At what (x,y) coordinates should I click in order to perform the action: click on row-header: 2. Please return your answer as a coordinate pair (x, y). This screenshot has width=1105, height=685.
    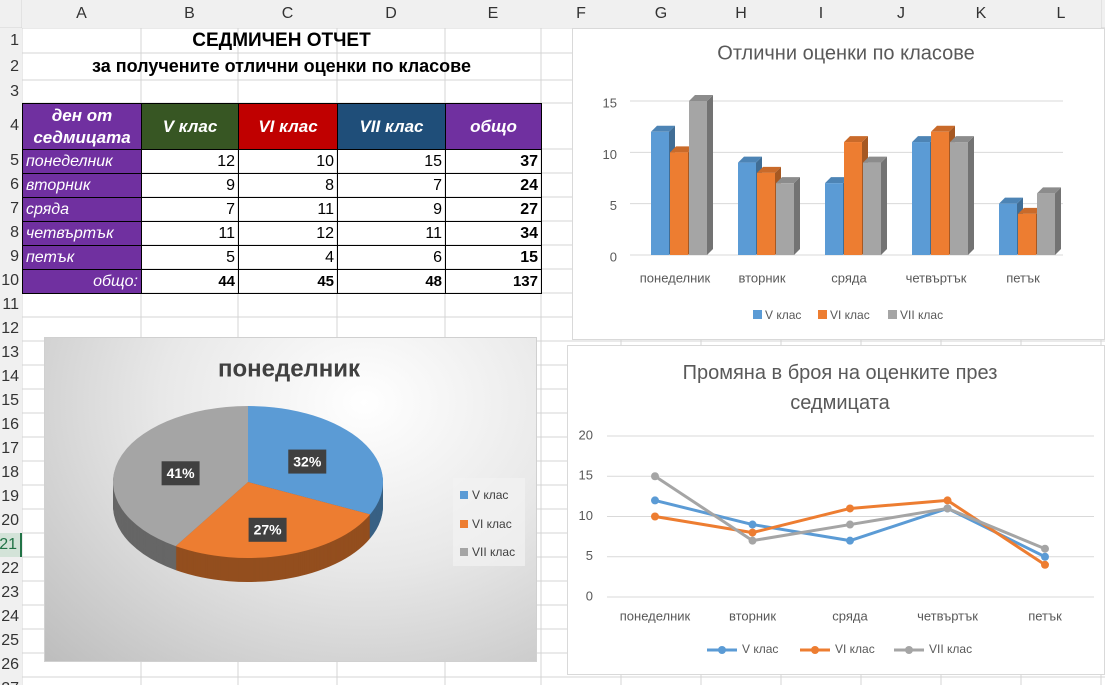
    Looking at the image, I should click on (11, 66).